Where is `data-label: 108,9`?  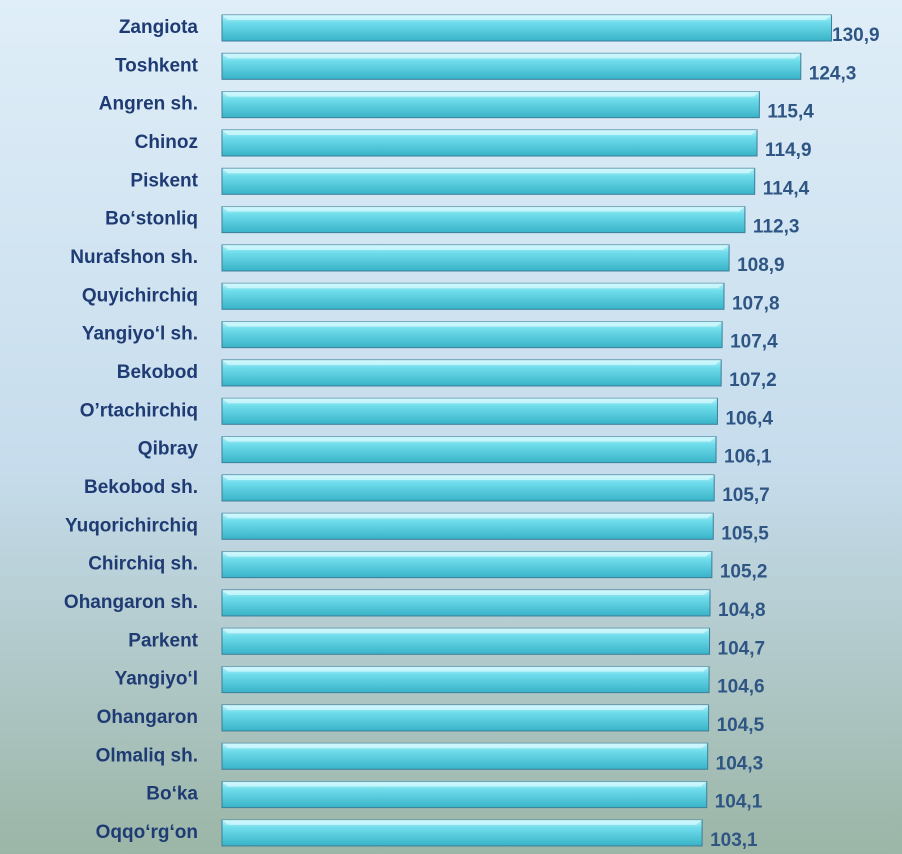
data-label: 108,9 is located at coordinates (761, 265).